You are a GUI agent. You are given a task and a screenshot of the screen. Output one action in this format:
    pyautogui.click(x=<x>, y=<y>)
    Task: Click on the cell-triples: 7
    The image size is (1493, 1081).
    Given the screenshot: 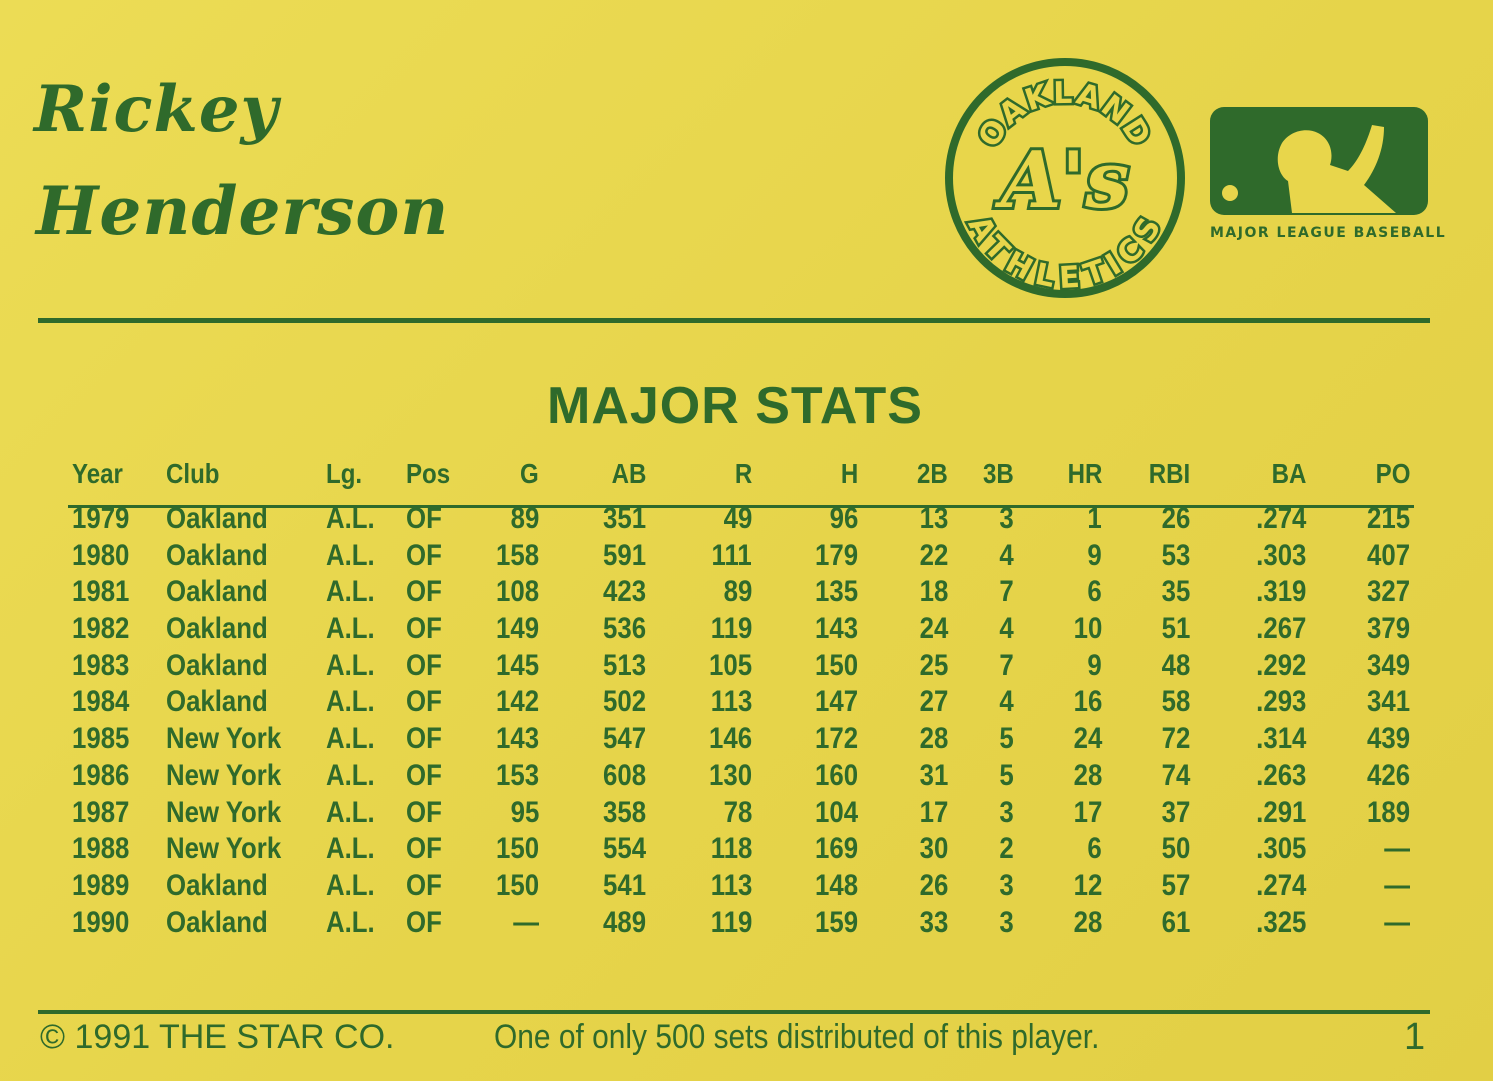 What is the action you would take?
    pyautogui.click(x=1006, y=665)
    